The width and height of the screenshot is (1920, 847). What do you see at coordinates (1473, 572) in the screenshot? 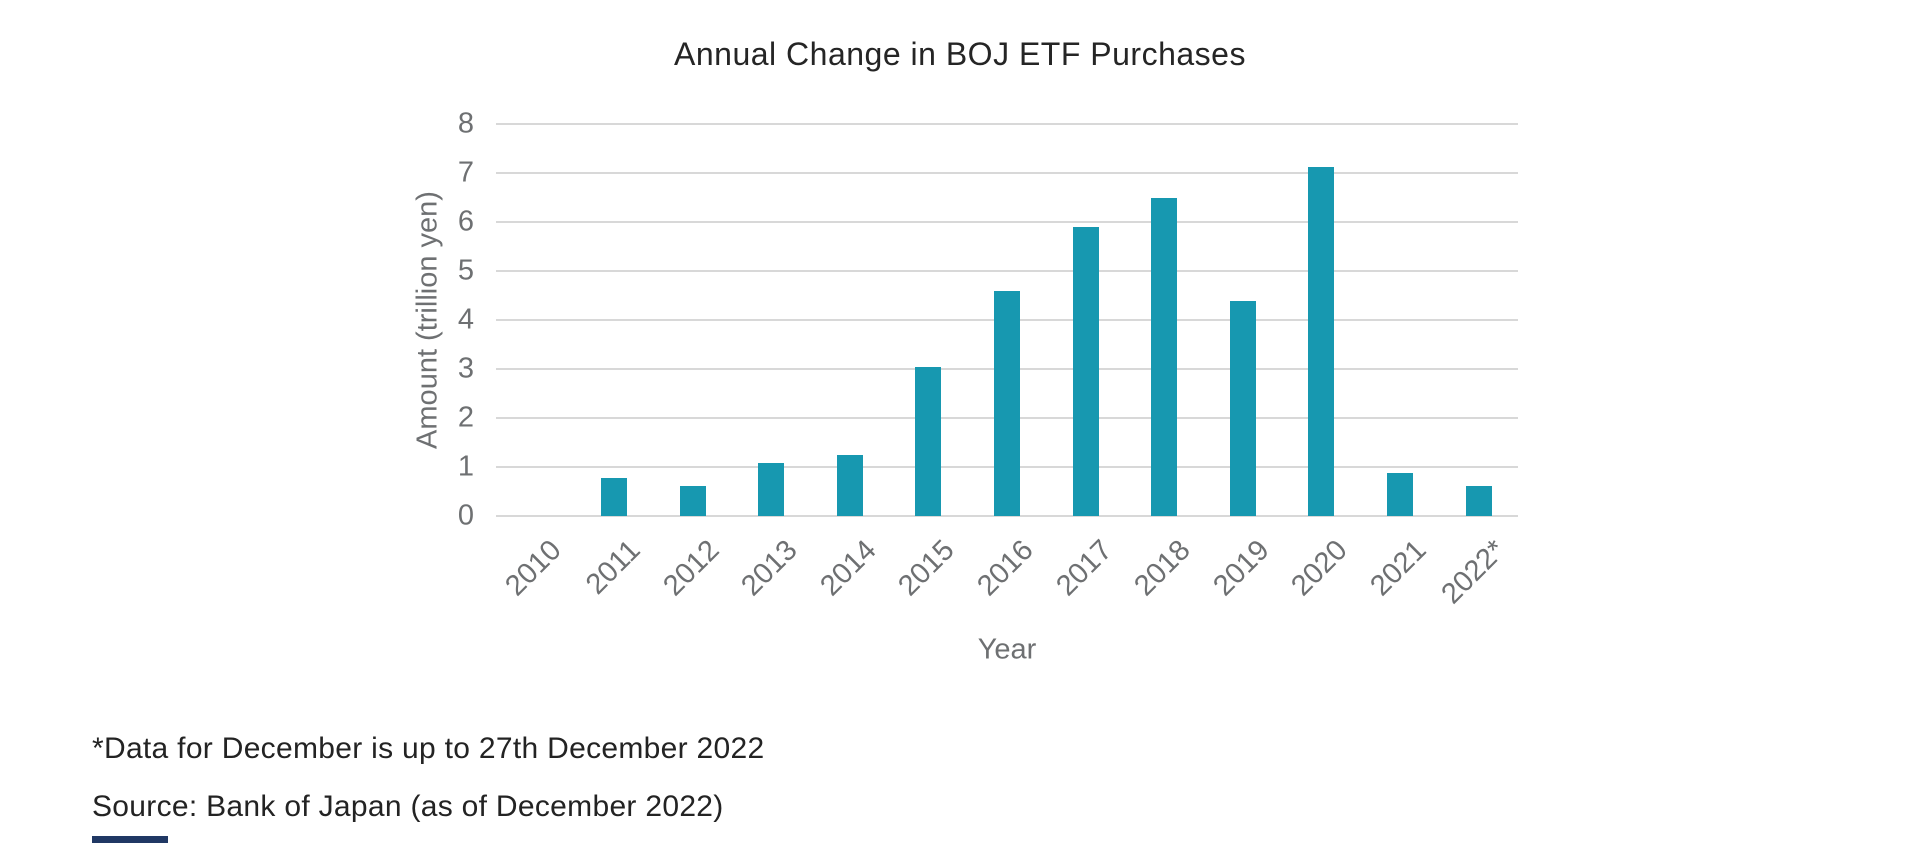
I see `x-tick-label: 2022*` at bounding box center [1473, 572].